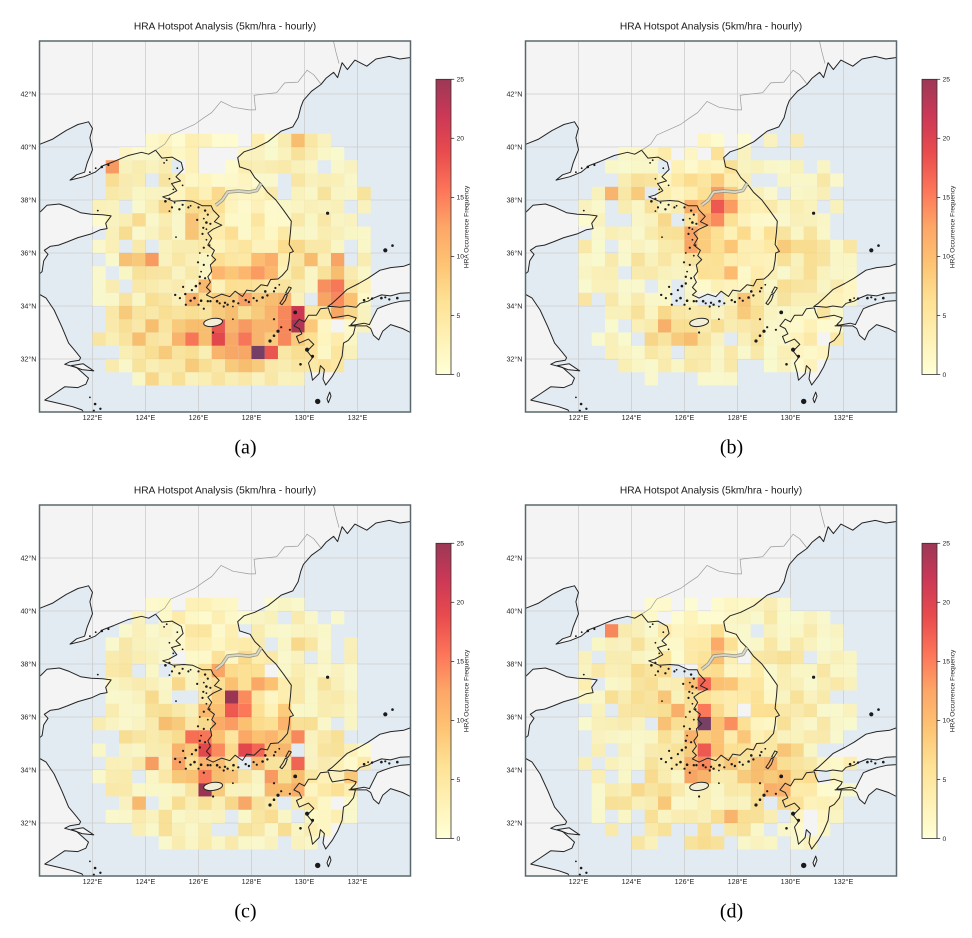  I want to click on svg-text: (b), so click(731, 448).